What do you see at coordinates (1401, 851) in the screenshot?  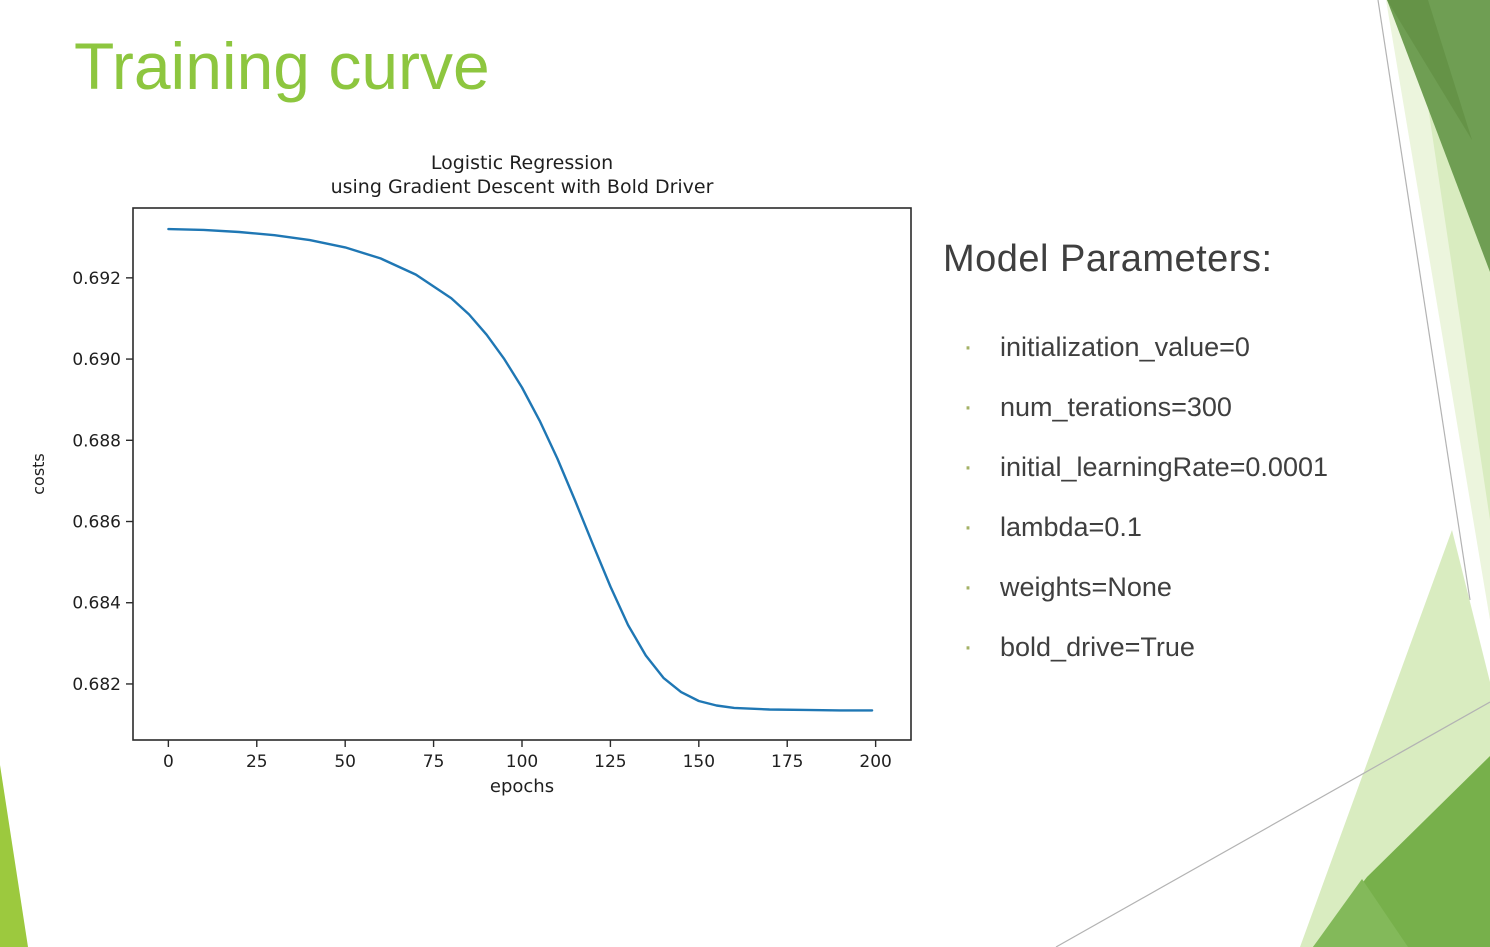 I see `decor-triangle-bottom-right-bright` at bounding box center [1401, 851].